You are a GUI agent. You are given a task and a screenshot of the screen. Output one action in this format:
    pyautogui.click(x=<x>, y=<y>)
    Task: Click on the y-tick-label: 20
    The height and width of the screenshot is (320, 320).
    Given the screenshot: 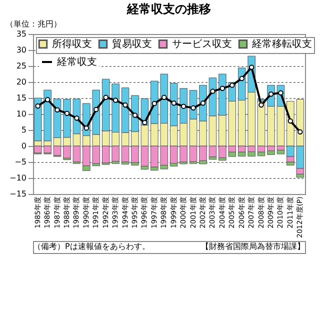 What is the action you would take?
    pyautogui.click(x=21, y=82)
    